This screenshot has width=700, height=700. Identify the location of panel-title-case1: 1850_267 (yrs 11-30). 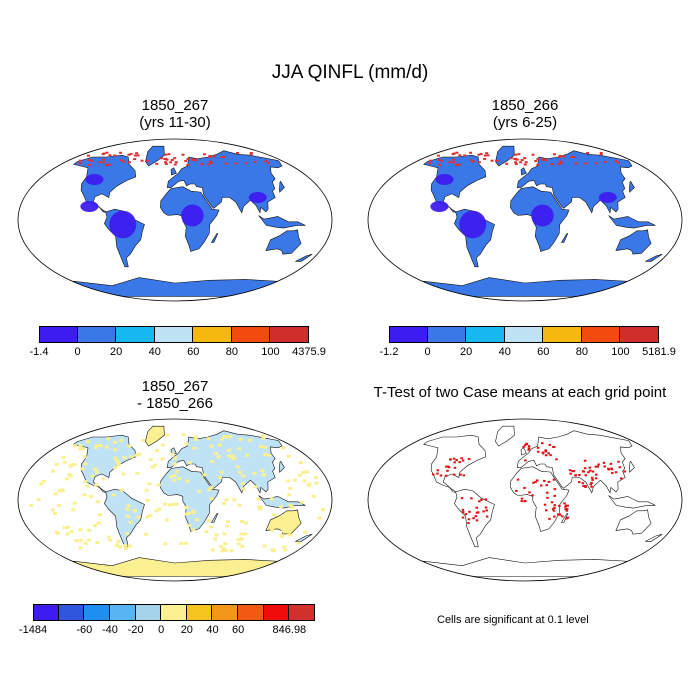
(175, 114).